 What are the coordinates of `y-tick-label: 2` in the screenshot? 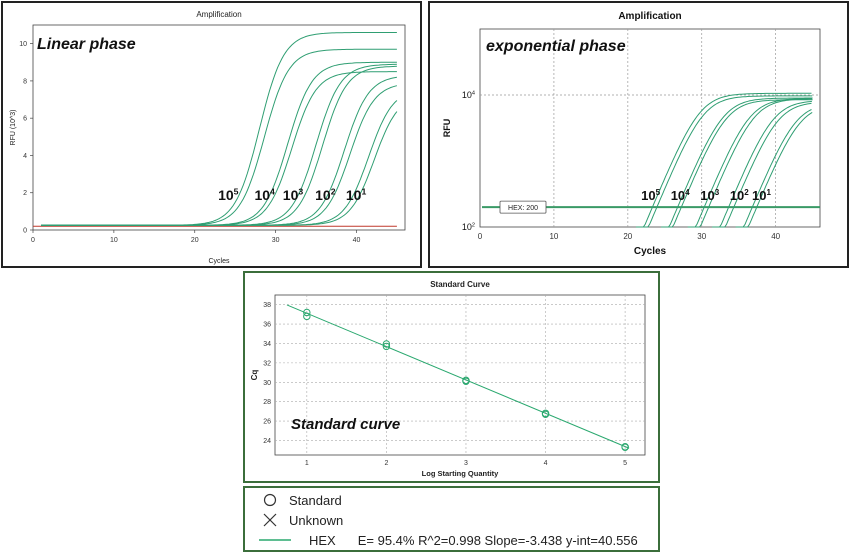 It's located at (25, 193).